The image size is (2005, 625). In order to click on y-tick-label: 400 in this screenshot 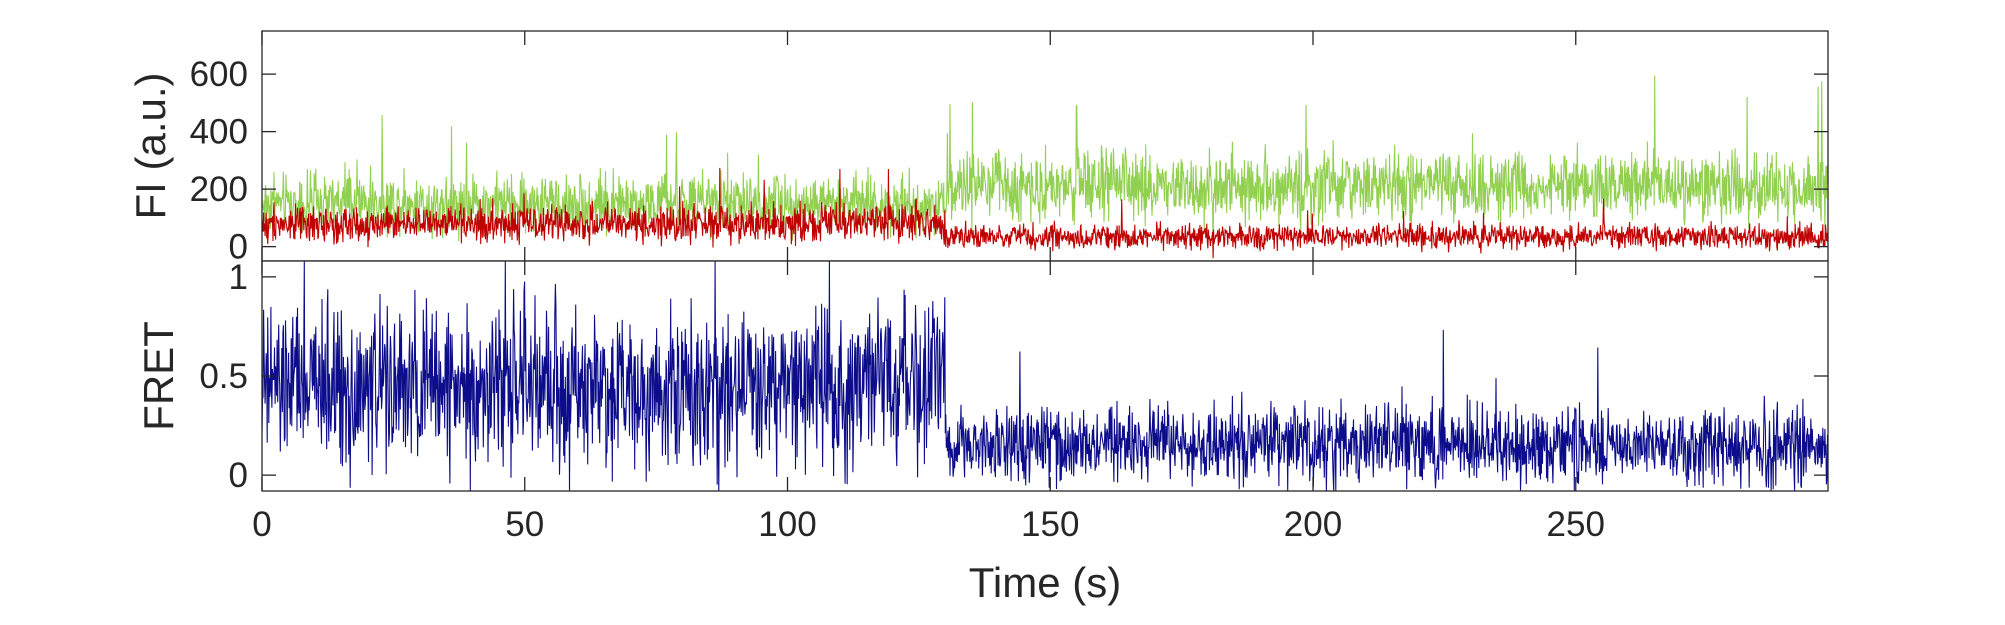, I will do `click(219, 132)`.